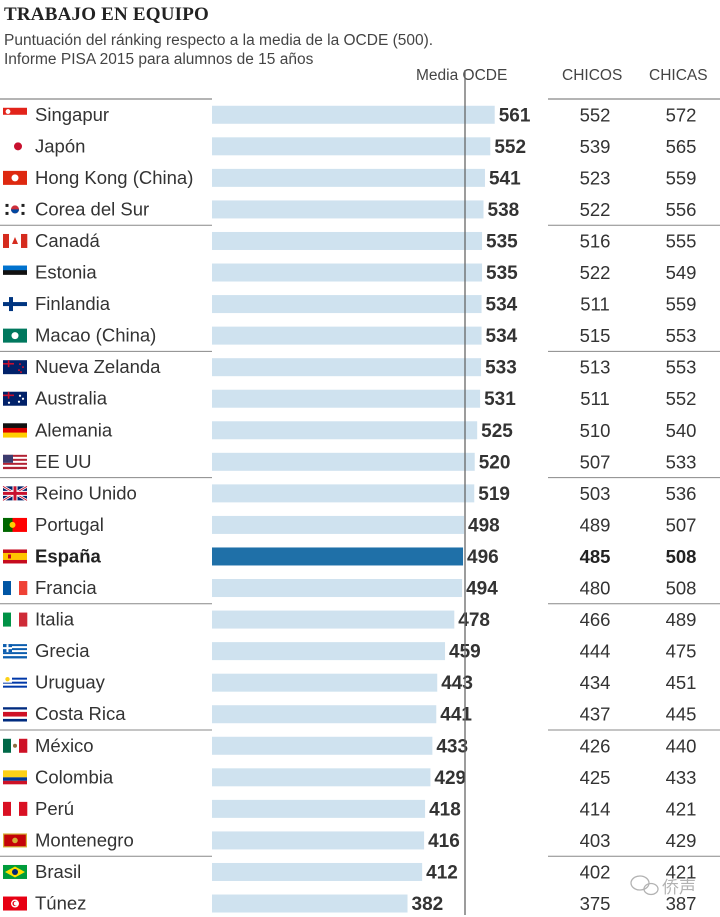 The width and height of the screenshot is (720, 917). What do you see at coordinates (15, 430) in the screenshot?
I see `flag-germany-icon` at bounding box center [15, 430].